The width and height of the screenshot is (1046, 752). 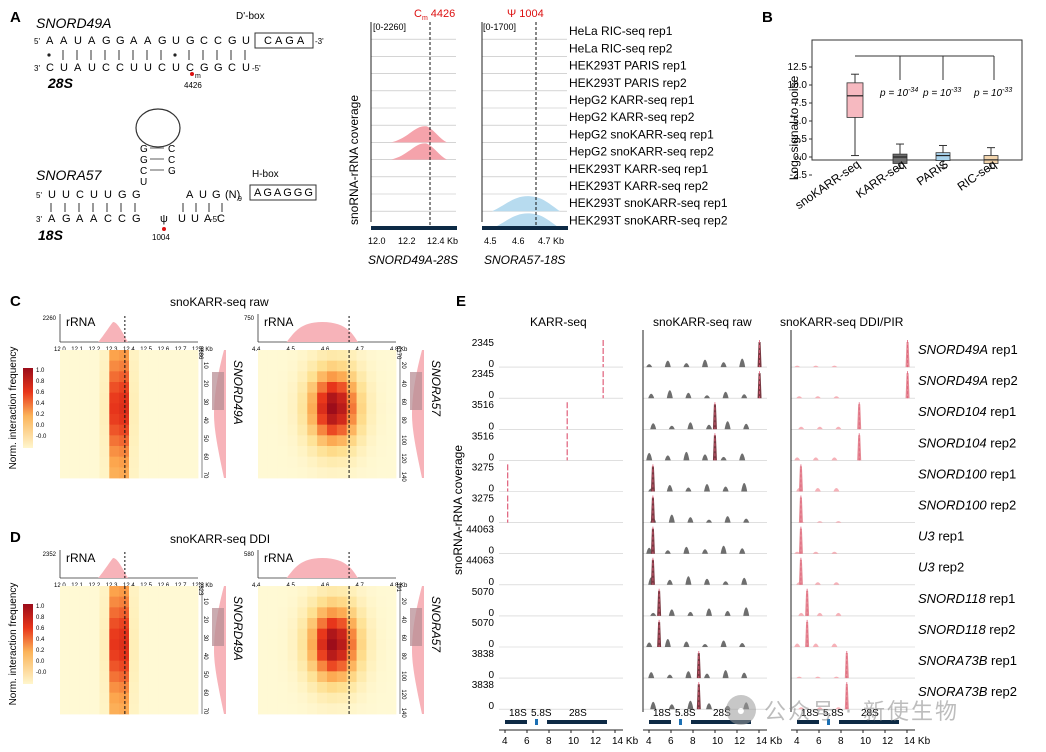 I want to click on row-max: 3838, so click(x=483, y=685).